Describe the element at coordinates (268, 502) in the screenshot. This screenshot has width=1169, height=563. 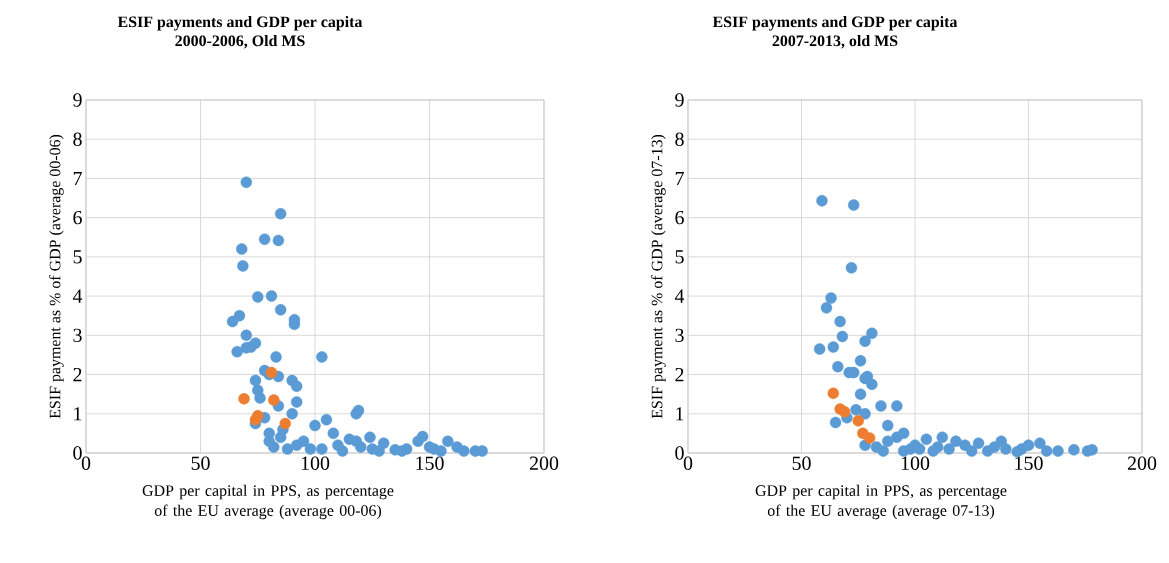
I see `x-axis-title: GDP per capital in PPS, as percentage of the EU average (average 00-06)` at that location.